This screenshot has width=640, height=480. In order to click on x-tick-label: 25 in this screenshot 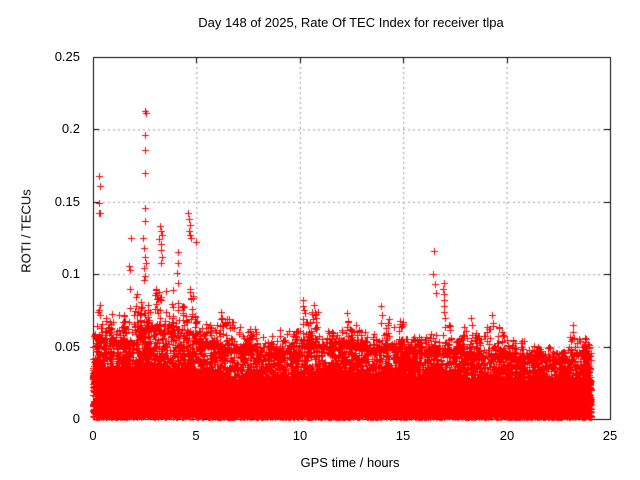, I will do `click(610, 435)`.